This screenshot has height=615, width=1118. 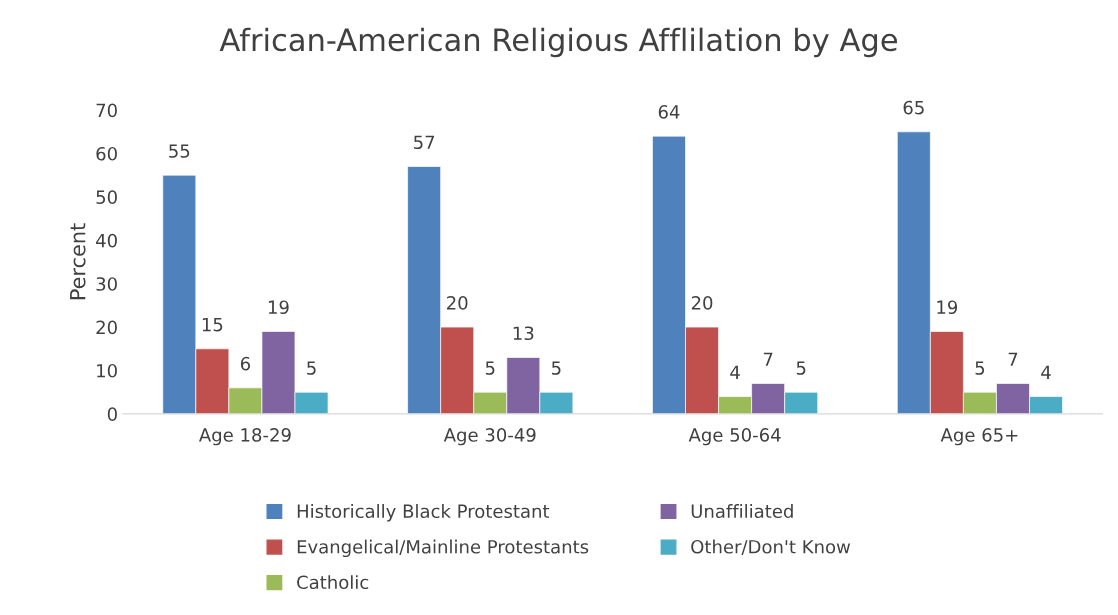 I want to click on legend-label: Other/Don't Know, so click(x=771, y=547).